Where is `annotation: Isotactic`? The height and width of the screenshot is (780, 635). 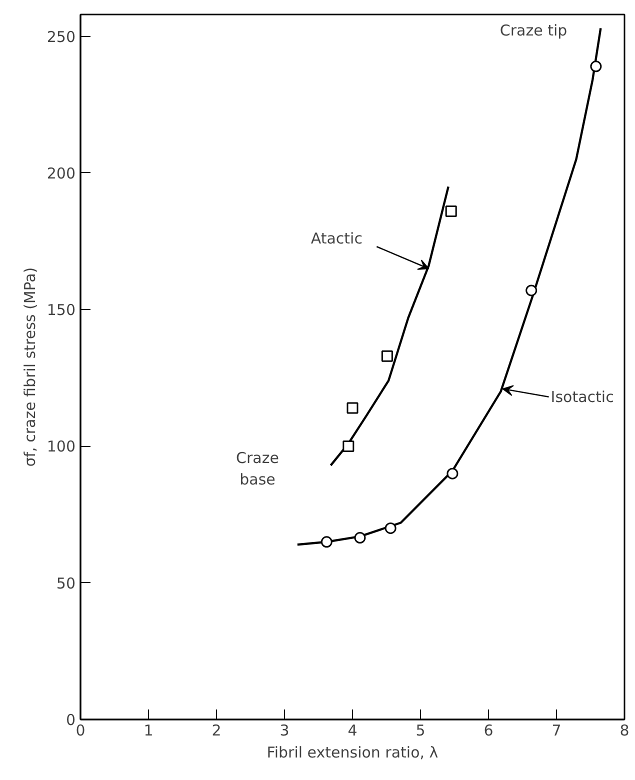 annotation: Isotactic is located at coordinates (582, 397).